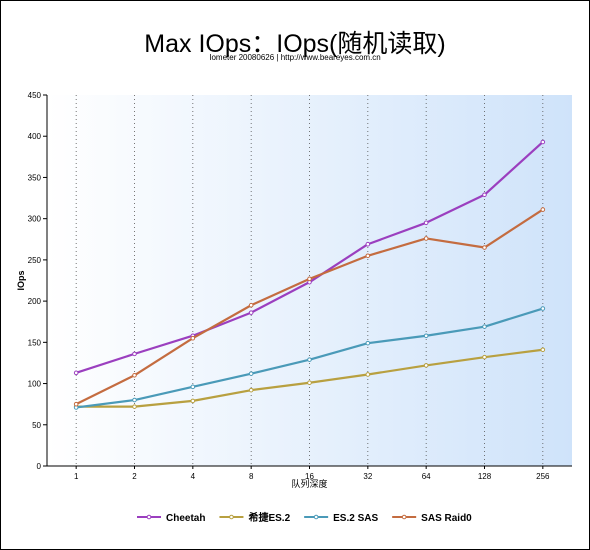 This screenshot has height=550, width=590. I want to click on x-tick-label: 16, so click(309, 476).